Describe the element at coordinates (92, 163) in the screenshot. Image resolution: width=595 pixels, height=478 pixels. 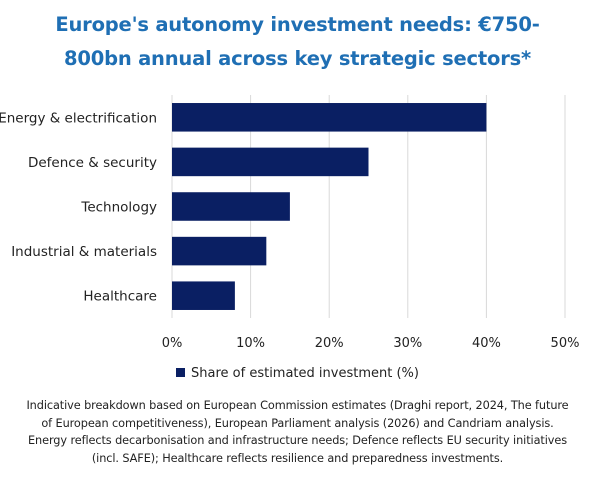
I see `category-label: Defence & security` at that location.